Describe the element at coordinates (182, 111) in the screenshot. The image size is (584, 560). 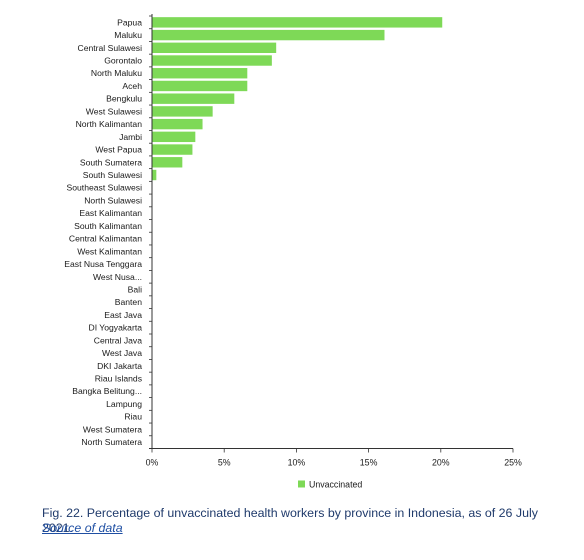
I see `bar-west-sulawesi` at that location.